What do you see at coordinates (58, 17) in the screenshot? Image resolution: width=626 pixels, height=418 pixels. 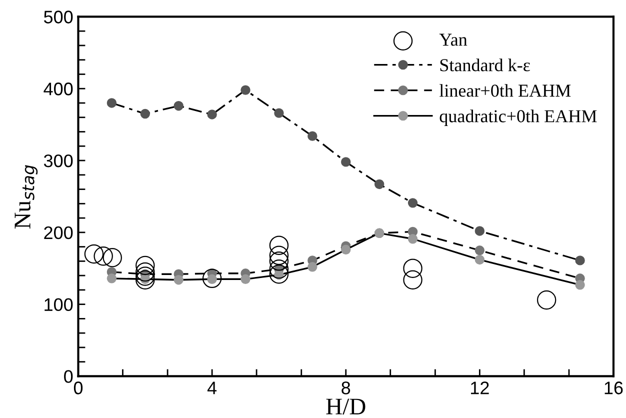 I see `y-tick-label: 500` at bounding box center [58, 17].